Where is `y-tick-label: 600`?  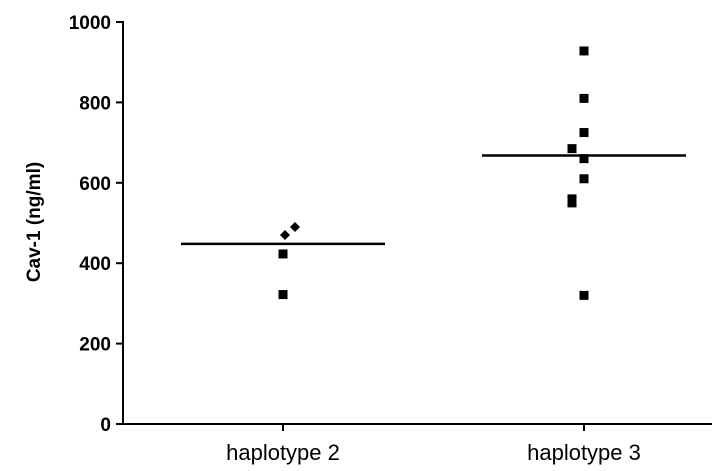 y-tick-label: 600 is located at coordinates (95, 184).